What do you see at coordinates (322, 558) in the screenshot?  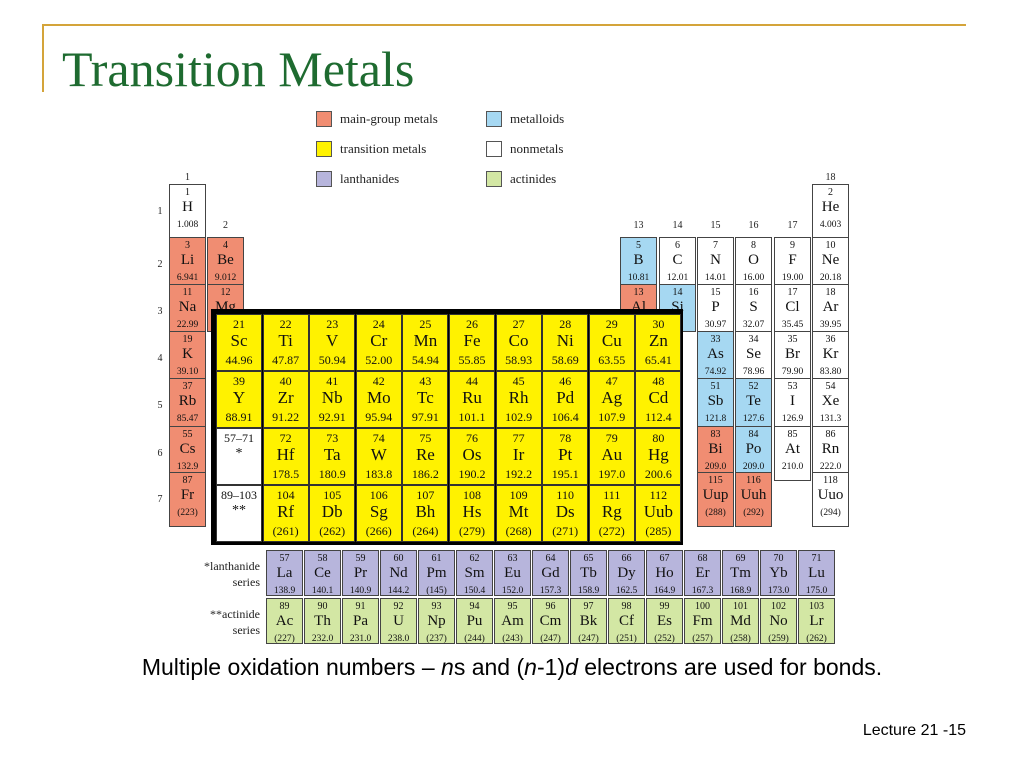 I see `atomic-number: 58` at bounding box center [322, 558].